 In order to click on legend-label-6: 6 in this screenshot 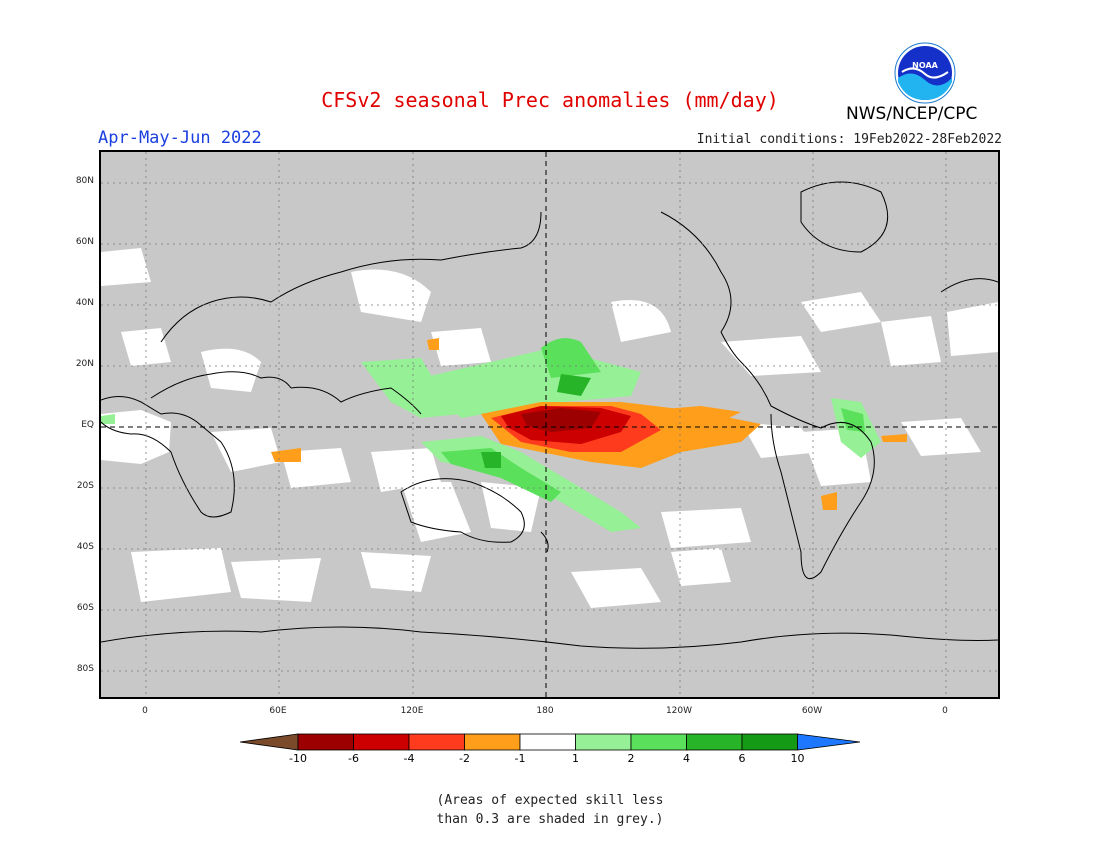, I will do `click(742, 758)`.